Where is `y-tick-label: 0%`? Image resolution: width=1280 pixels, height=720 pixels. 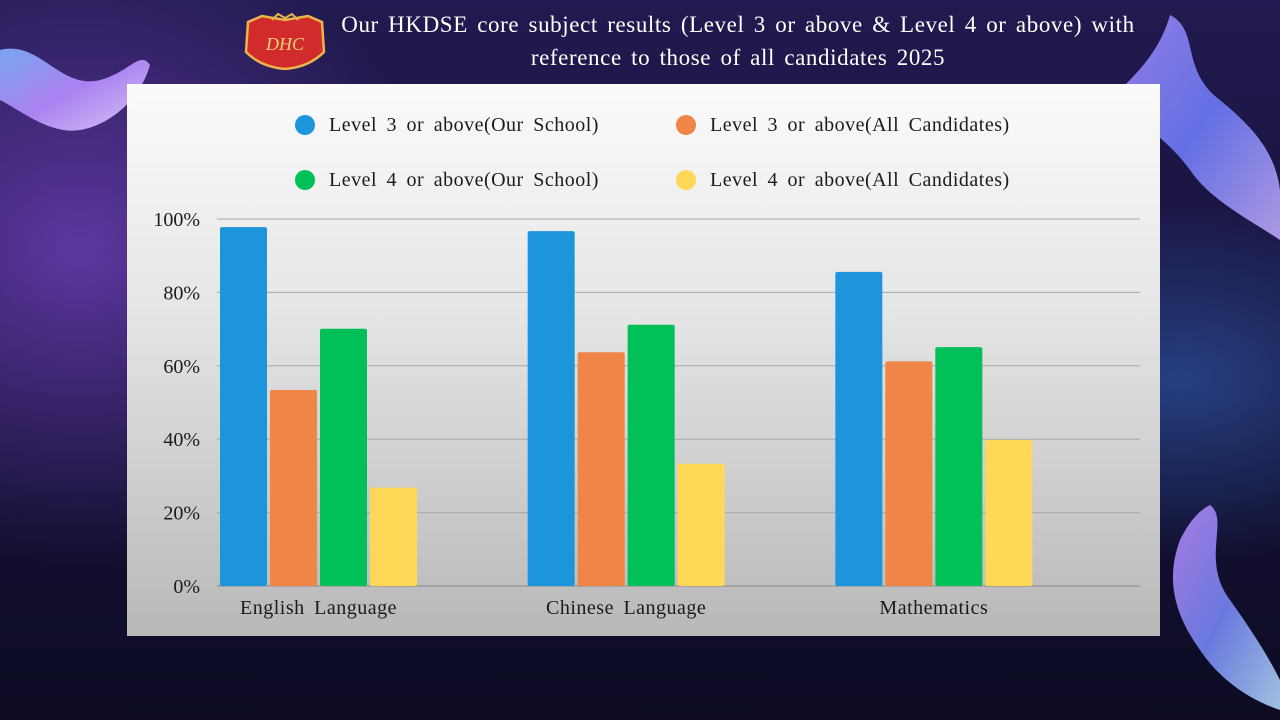
y-tick-label: 0% is located at coordinates (186, 587).